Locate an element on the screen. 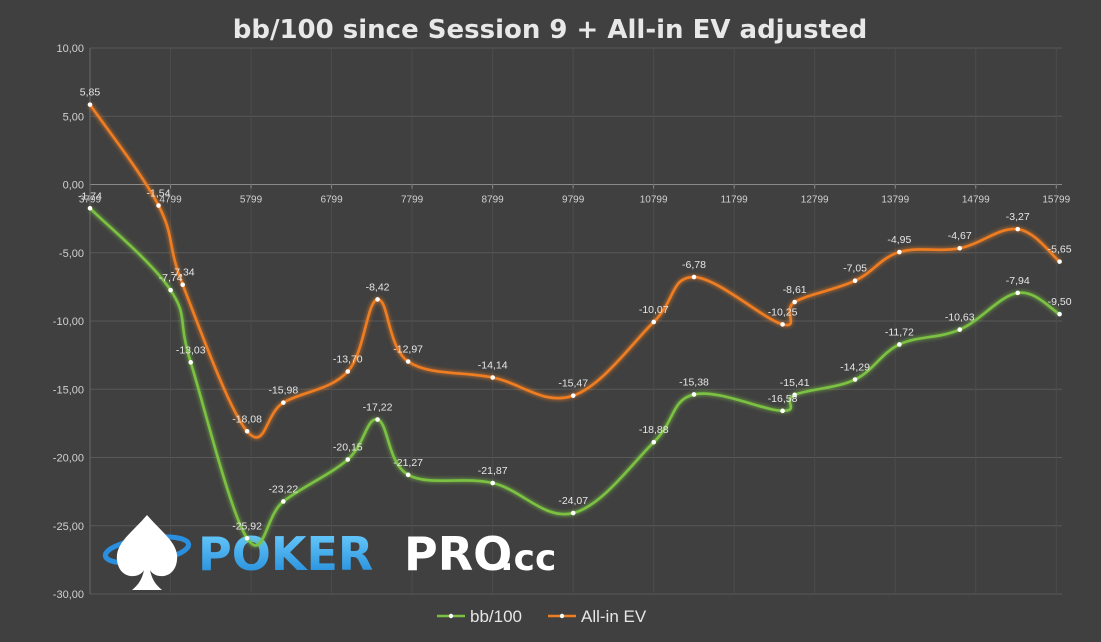 This screenshot has height=642, width=1101. y-tick-label: -20,00 is located at coordinates (68, 459).